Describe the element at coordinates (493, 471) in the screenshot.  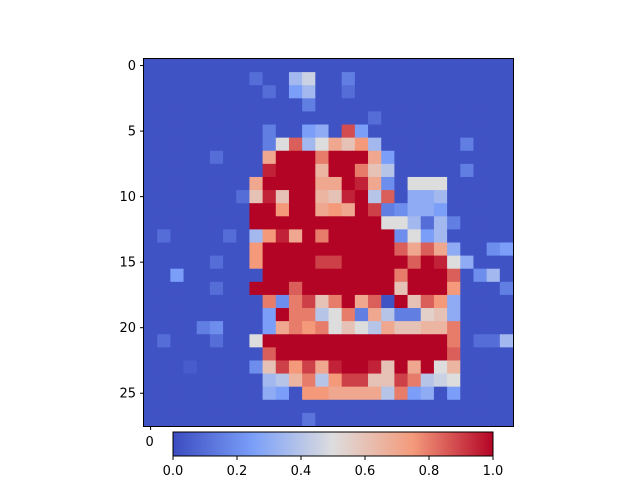
I see `colorbar-tick-label: 1.0` at that location.